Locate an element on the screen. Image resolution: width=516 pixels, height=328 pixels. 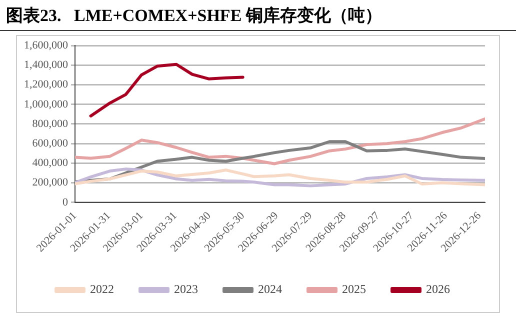
y-tick-label: 0 is located at coordinates (65, 202).